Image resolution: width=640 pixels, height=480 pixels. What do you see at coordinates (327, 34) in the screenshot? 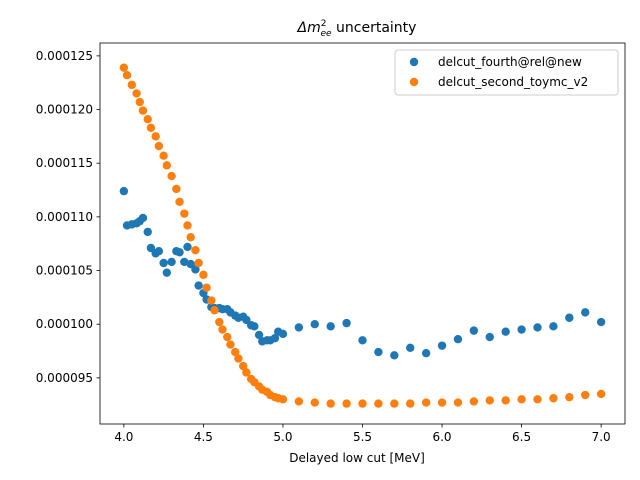
I see `chart-title-subscript: ee` at bounding box center [327, 34].